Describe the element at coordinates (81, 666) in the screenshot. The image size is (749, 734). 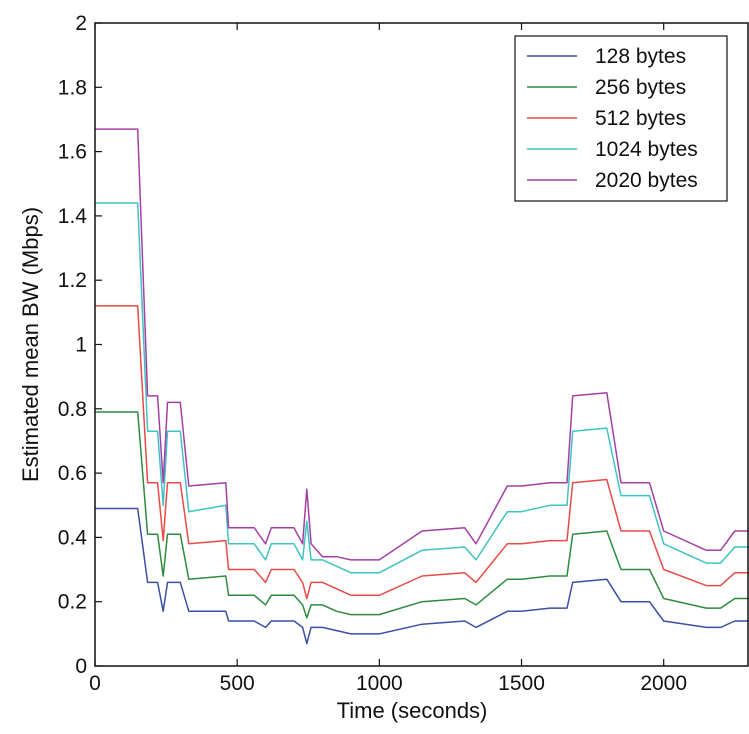
I see `y-tick-label: 0` at that location.